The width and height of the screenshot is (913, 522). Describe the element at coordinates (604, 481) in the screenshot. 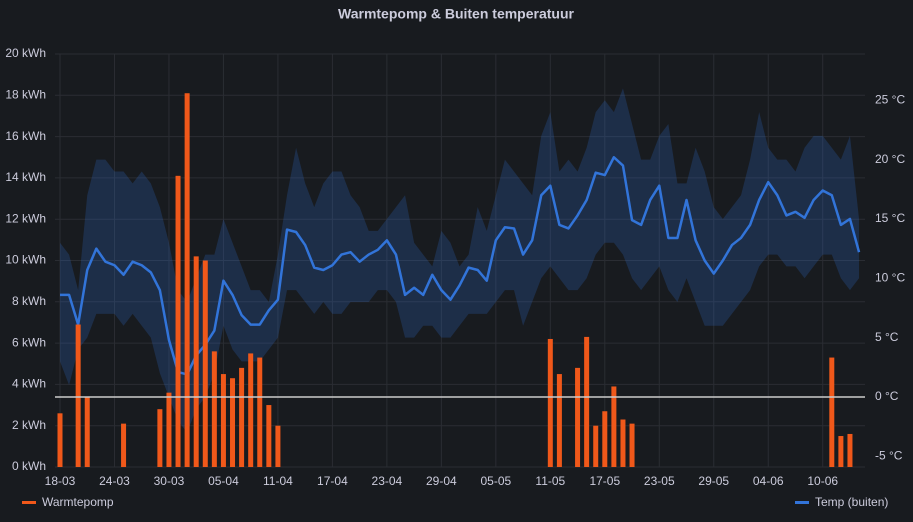

I see `x-tick-label: 17-05` at that location.